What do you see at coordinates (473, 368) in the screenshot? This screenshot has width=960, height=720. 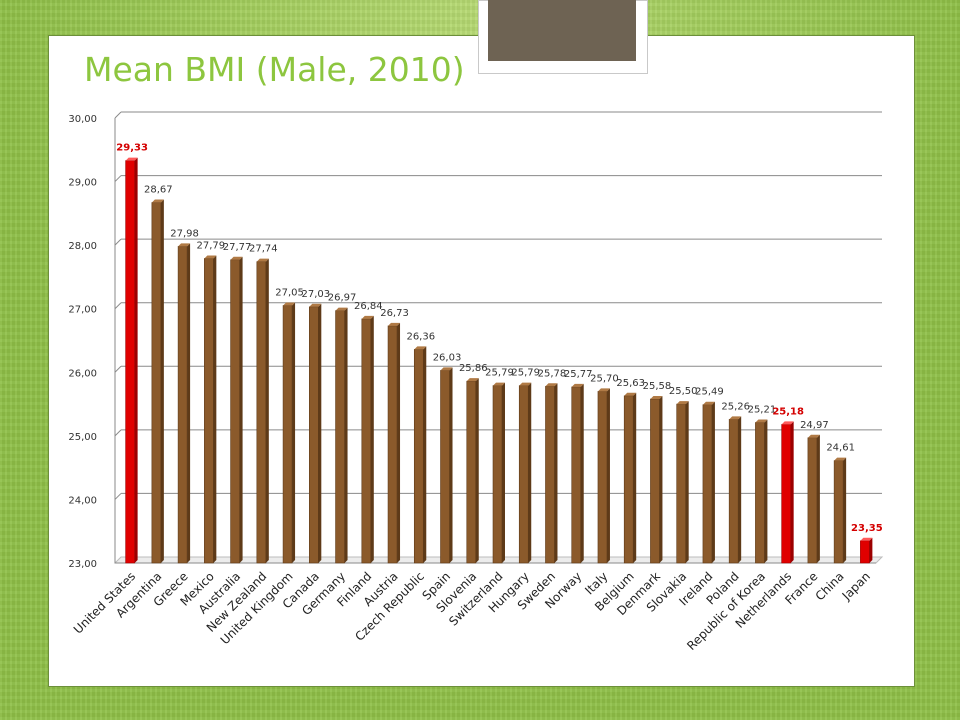 I see `data-label: 25,86` at bounding box center [473, 368].